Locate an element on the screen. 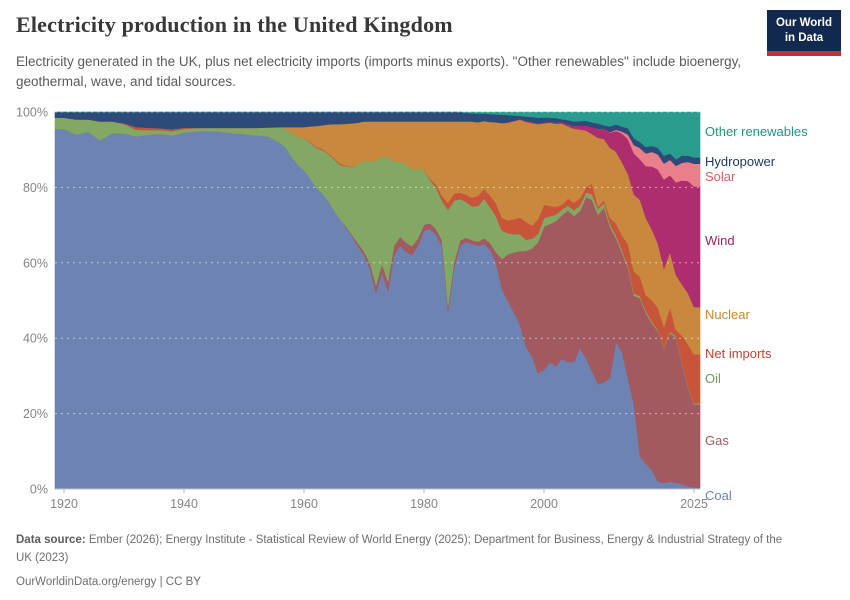  y-tick-label-0: 0% is located at coordinates (39, 490).